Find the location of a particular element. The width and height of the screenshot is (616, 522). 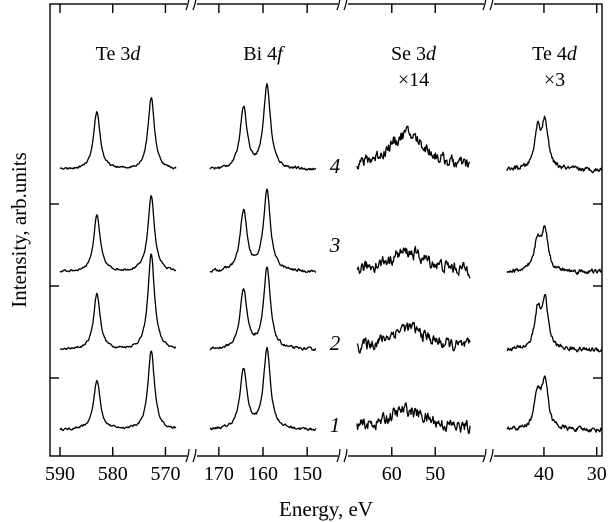

axis-break-gap-2-top is located at coordinates (343, 4).